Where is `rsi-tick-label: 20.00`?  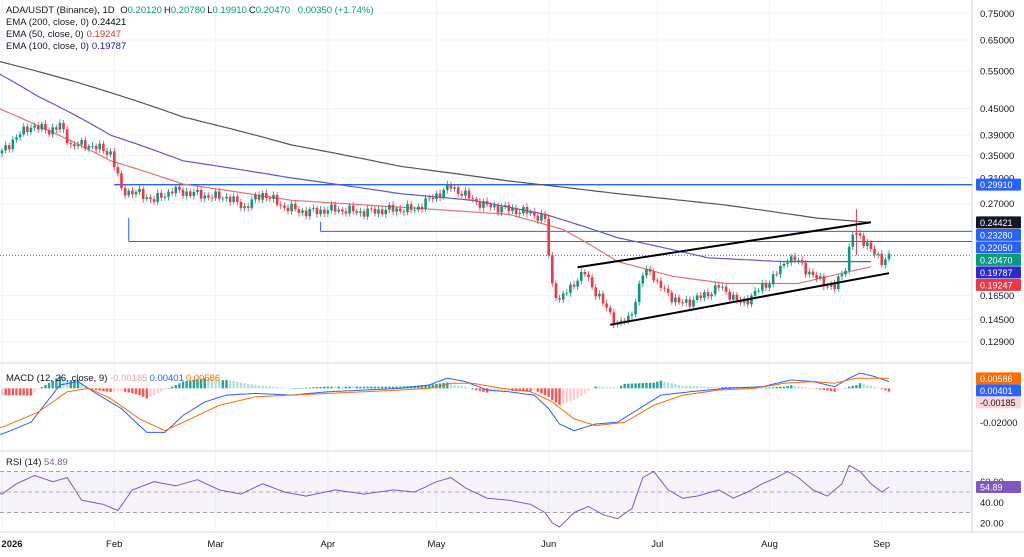 rsi-tick-label: 20.00 is located at coordinates (992, 523).